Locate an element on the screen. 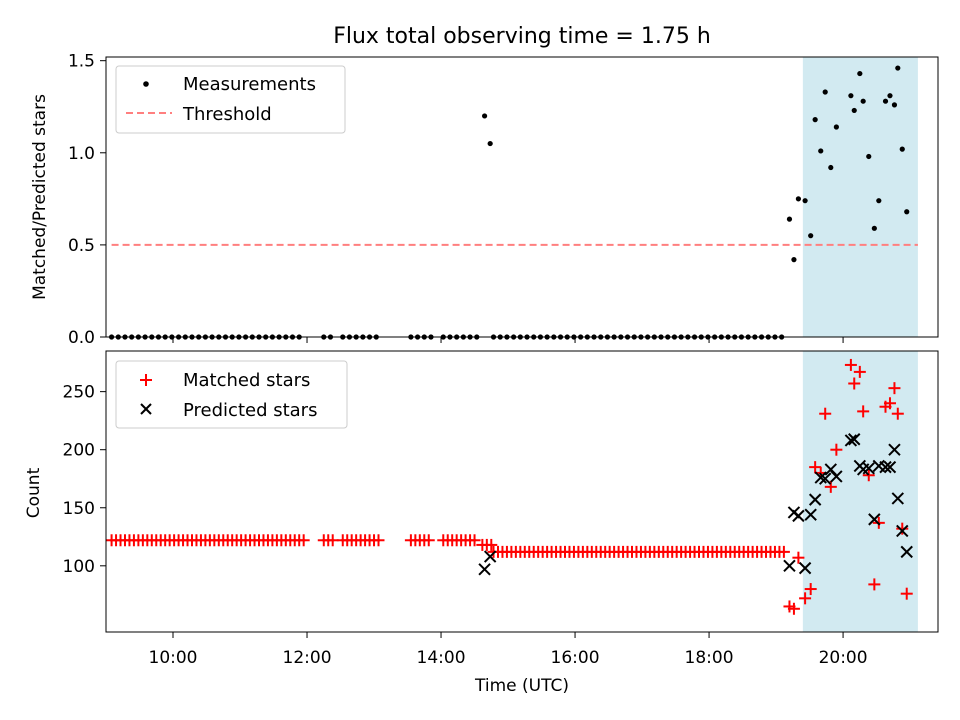  top-x-ticks is located at coordinates (508, 340).